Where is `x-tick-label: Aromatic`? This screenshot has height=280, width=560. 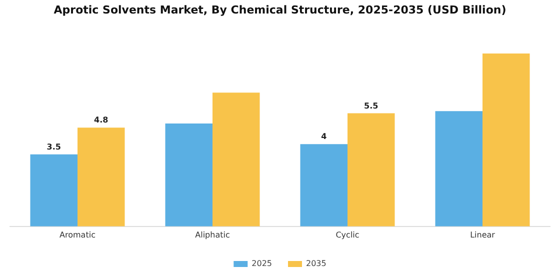 x-tick-label: Aromatic is located at coordinates (78, 235).